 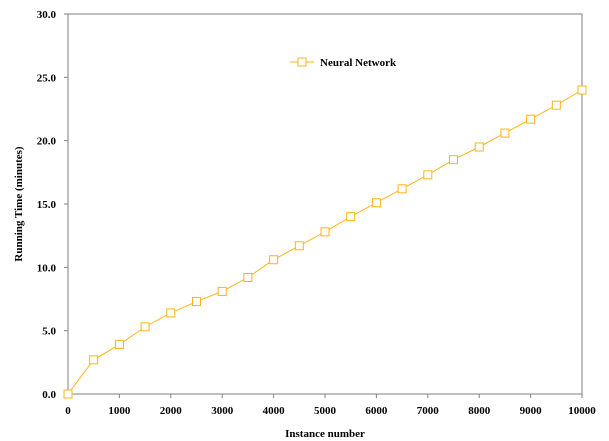 What do you see at coordinates (47, 268) in the screenshot?
I see `y-tick-label: 10.0` at bounding box center [47, 268].